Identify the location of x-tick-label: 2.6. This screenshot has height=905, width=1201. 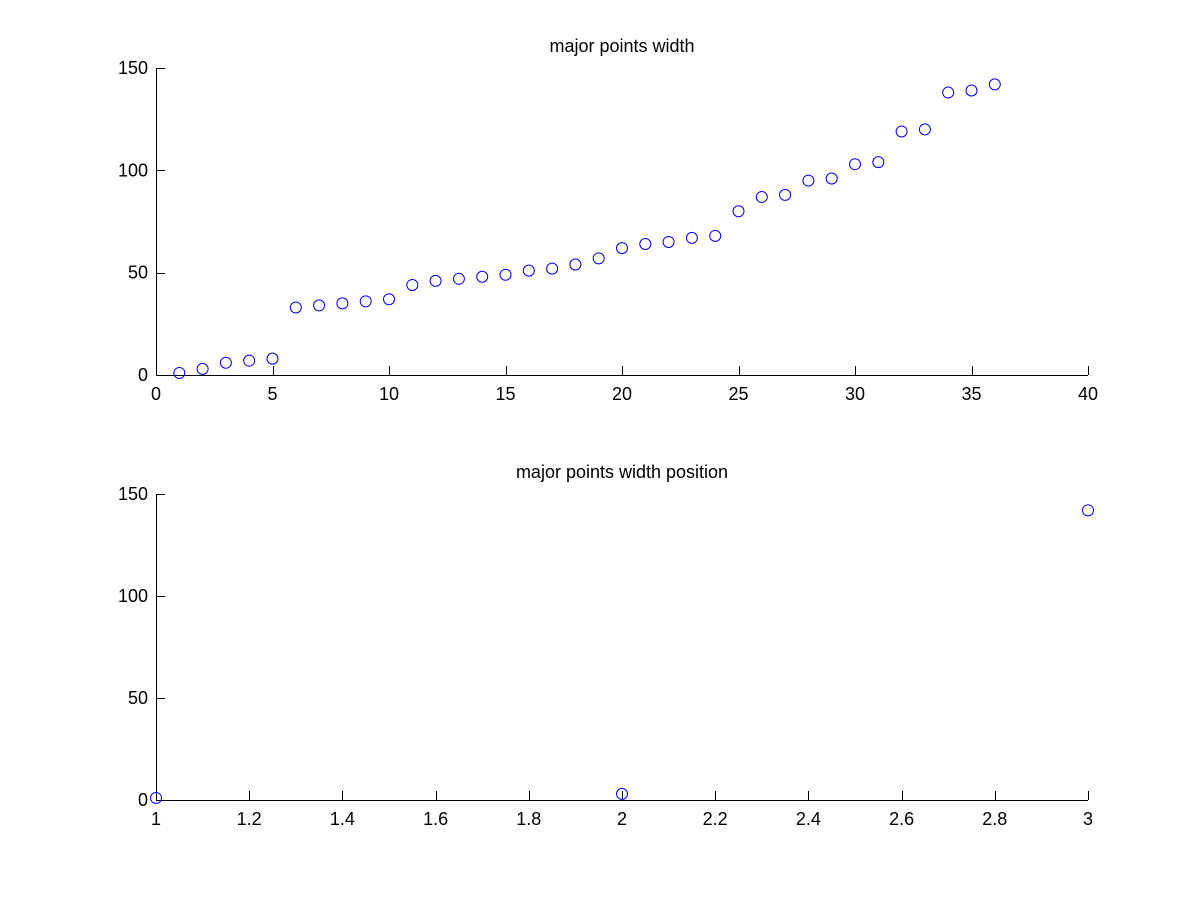
(901, 819).